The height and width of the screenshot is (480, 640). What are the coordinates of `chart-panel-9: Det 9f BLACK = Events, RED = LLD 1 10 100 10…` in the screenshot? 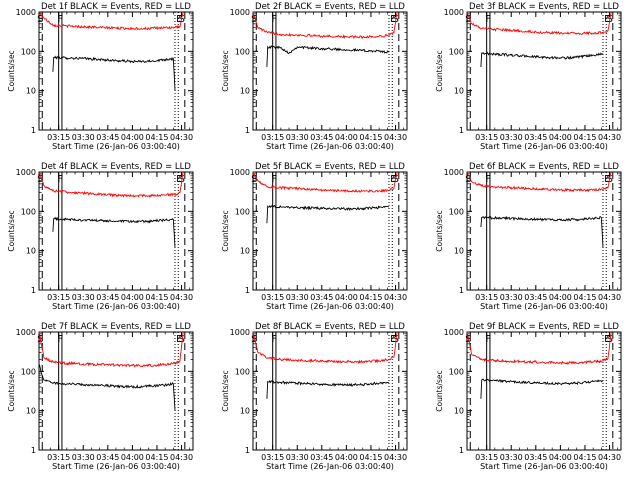 It's located at (528, 396).